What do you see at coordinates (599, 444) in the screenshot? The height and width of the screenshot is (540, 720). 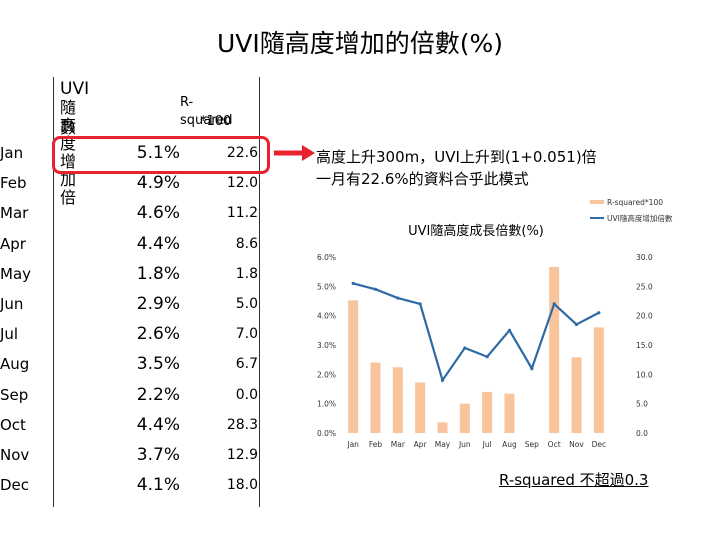 I see `x-tick-label: Dec` at bounding box center [599, 444].